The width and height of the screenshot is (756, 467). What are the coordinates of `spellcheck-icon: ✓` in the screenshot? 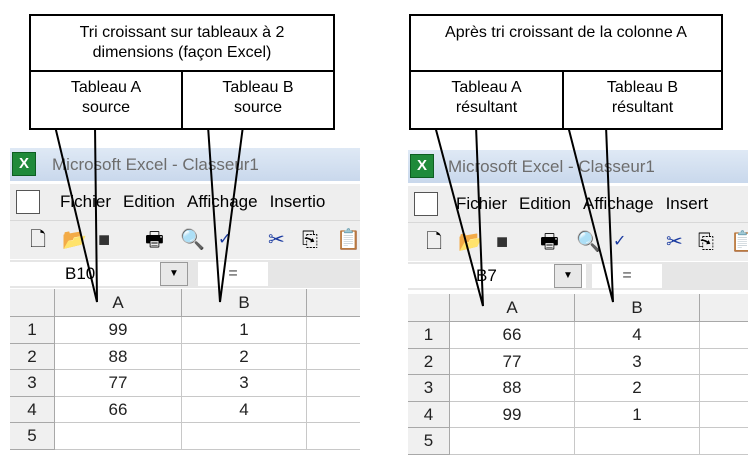 It's located at (620, 241).